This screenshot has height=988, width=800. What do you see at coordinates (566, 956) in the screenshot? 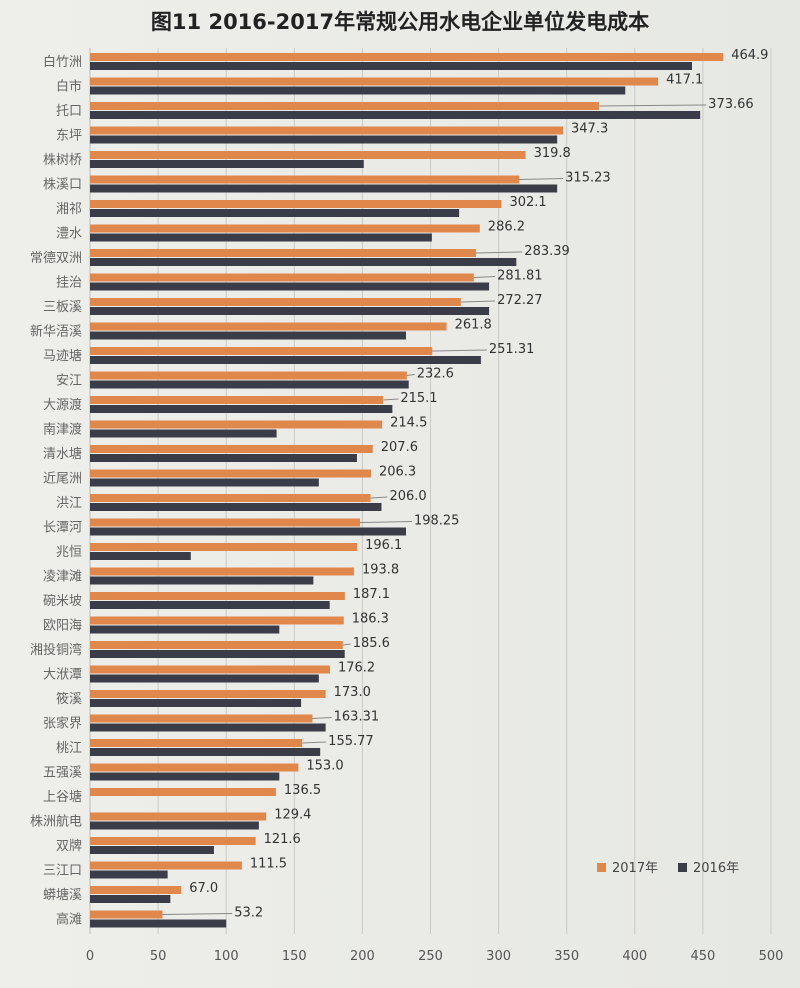
I see `x-tick-label: 350` at bounding box center [566, 956].